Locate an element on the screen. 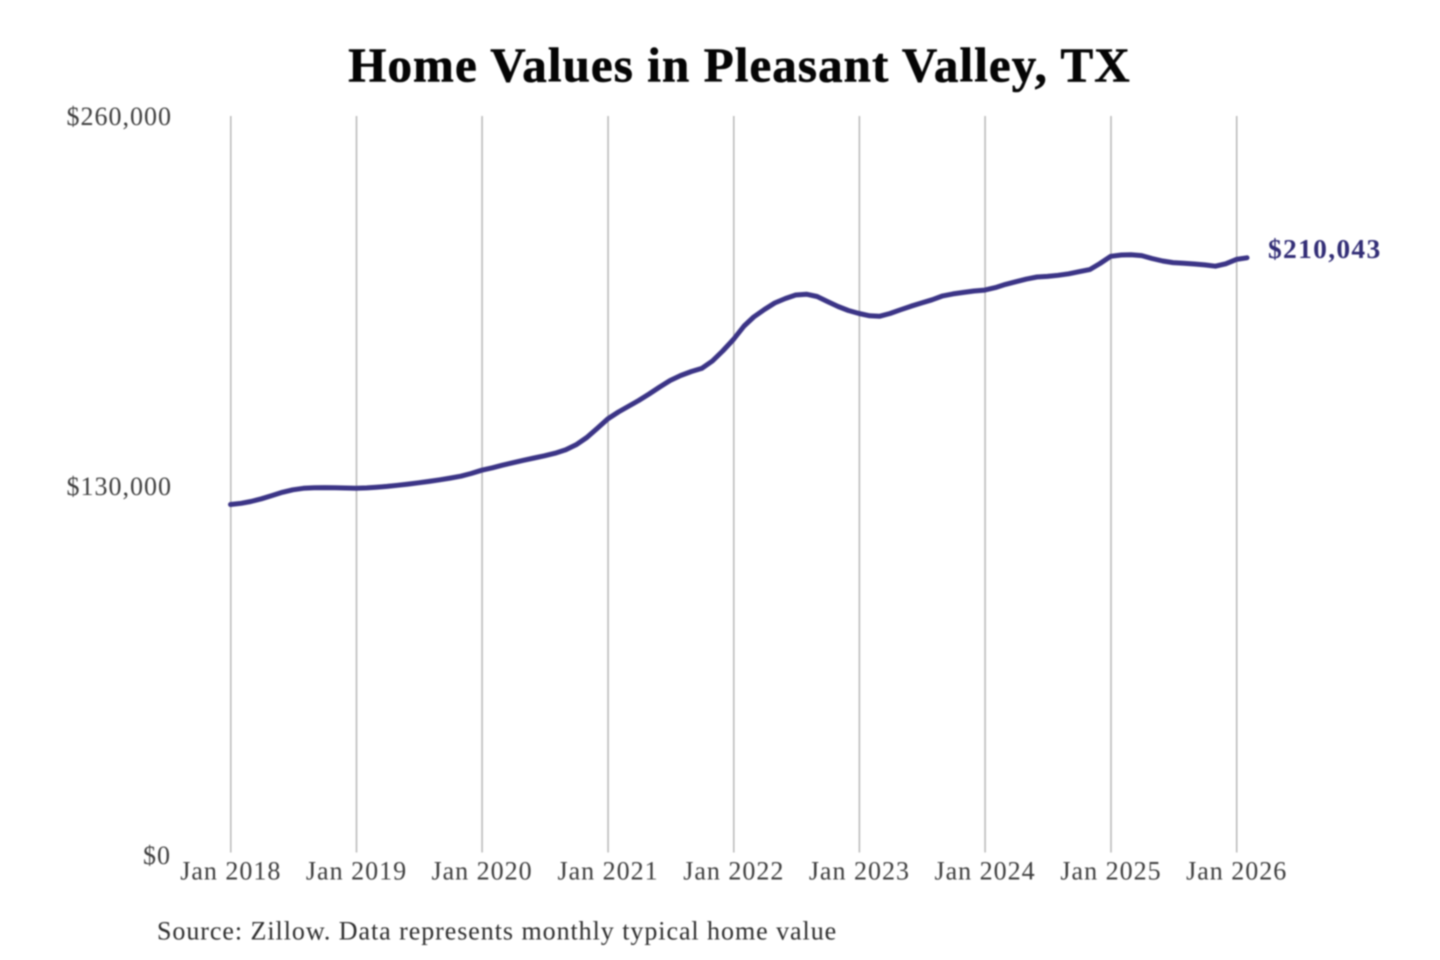  svg-text: Jan 2023 is located at coordinates (859, 871).